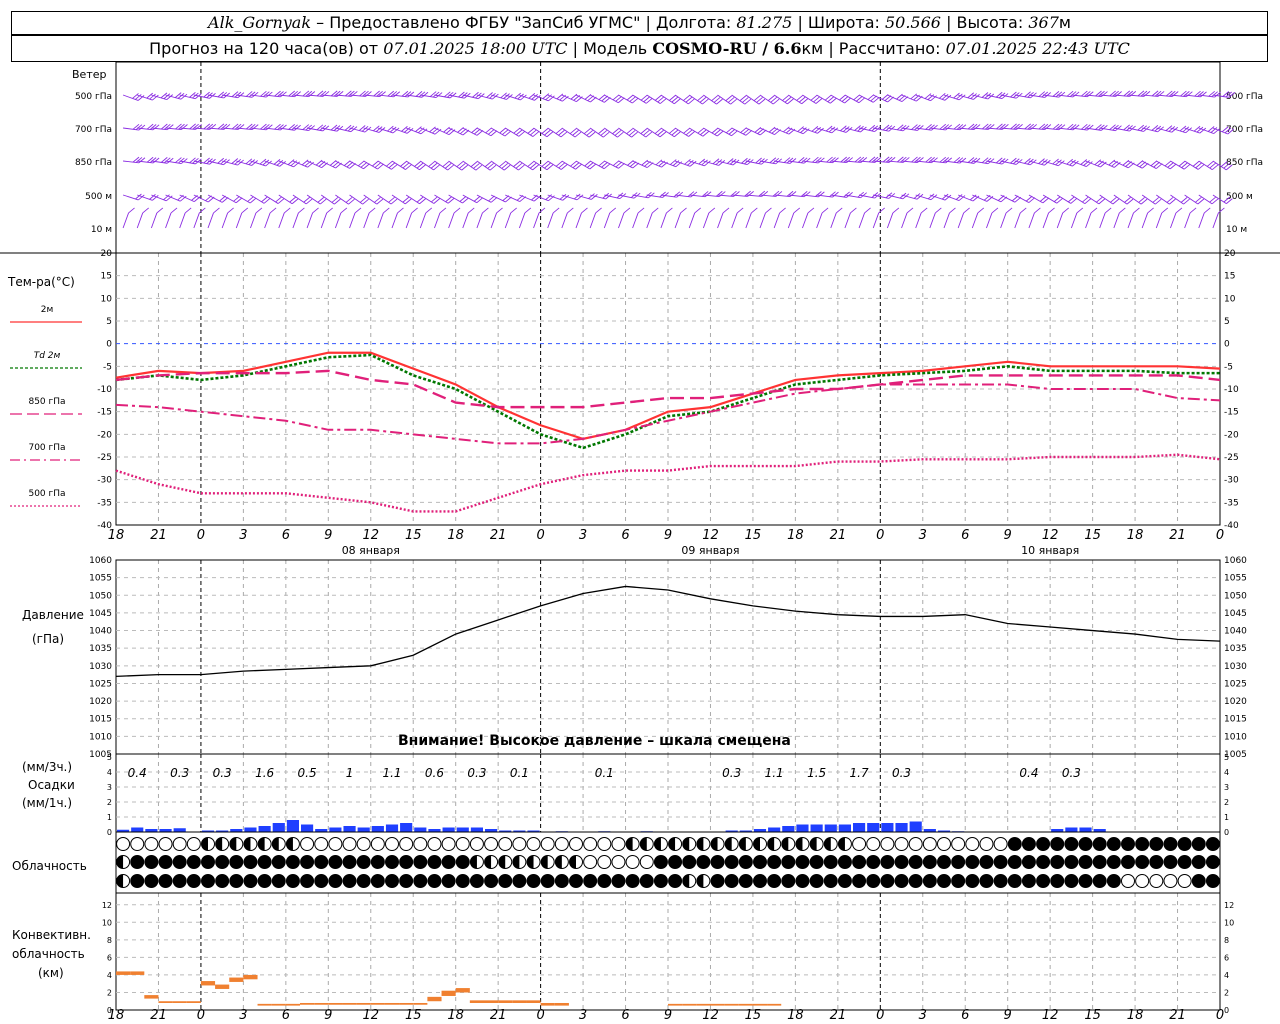 The width and height of the screenshot is (1280, 1024). What do you see at coordinates (47, 767) in the screenshot?
I see `precip-unit3: (мм/3ч.)` at bounding box center [47, 767].